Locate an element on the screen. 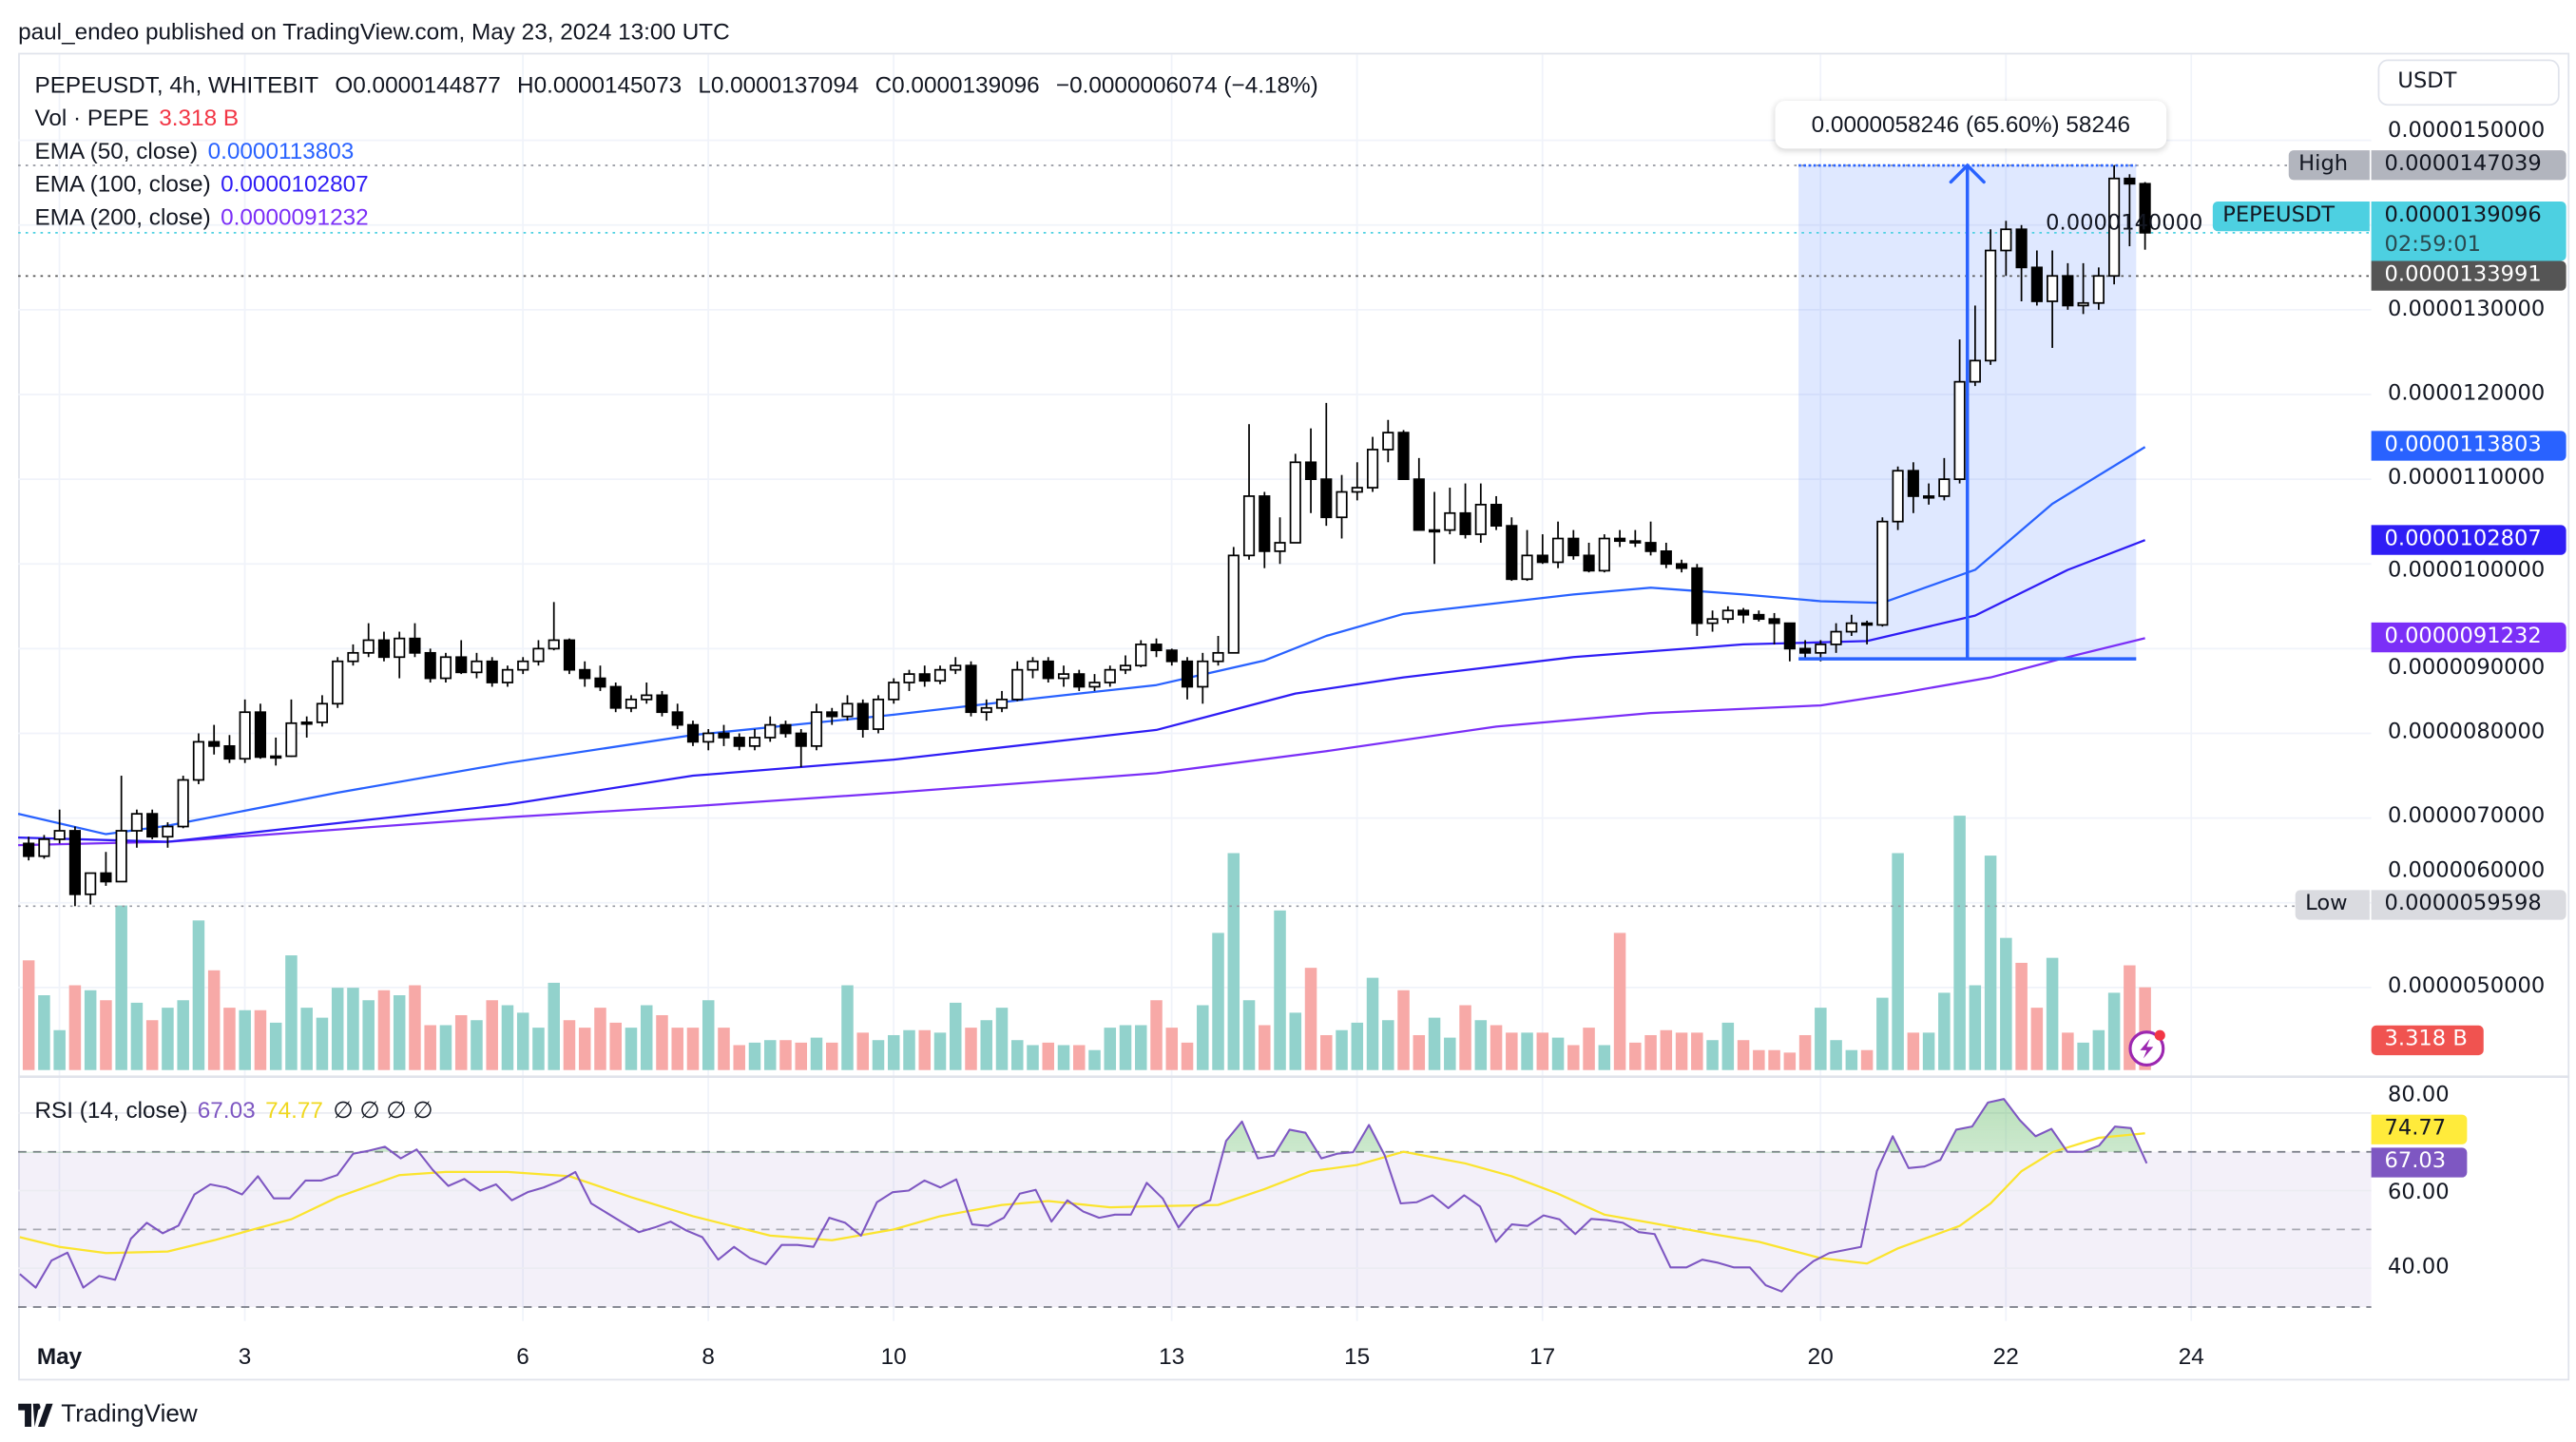  volume-legend: Vol · PEPE 3.318 B is located at coordinates (141, 117).